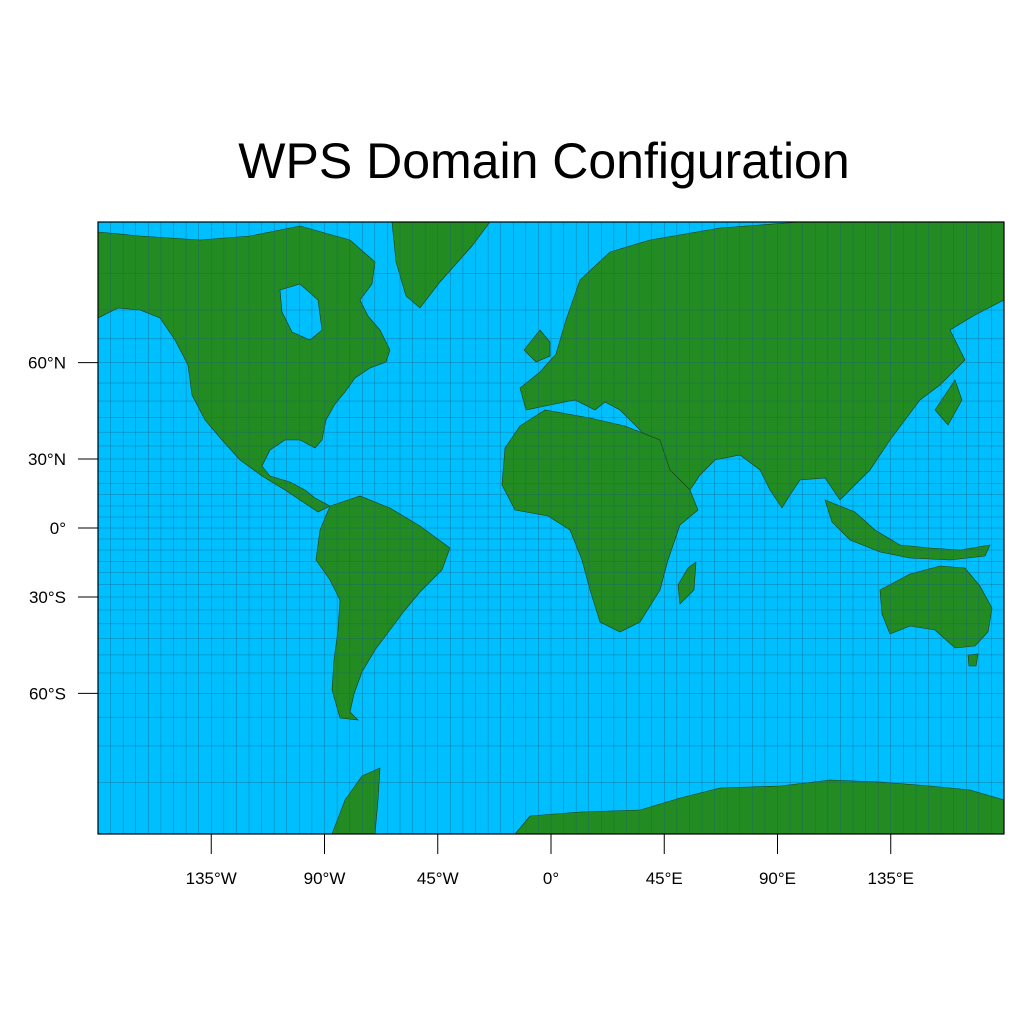 This screenshot has width=1024, height=1024. What do you see at coordinates (47, 363) in the screenshot?
I see `y-tick-label: 60°N` at bounding box center [47, 363].